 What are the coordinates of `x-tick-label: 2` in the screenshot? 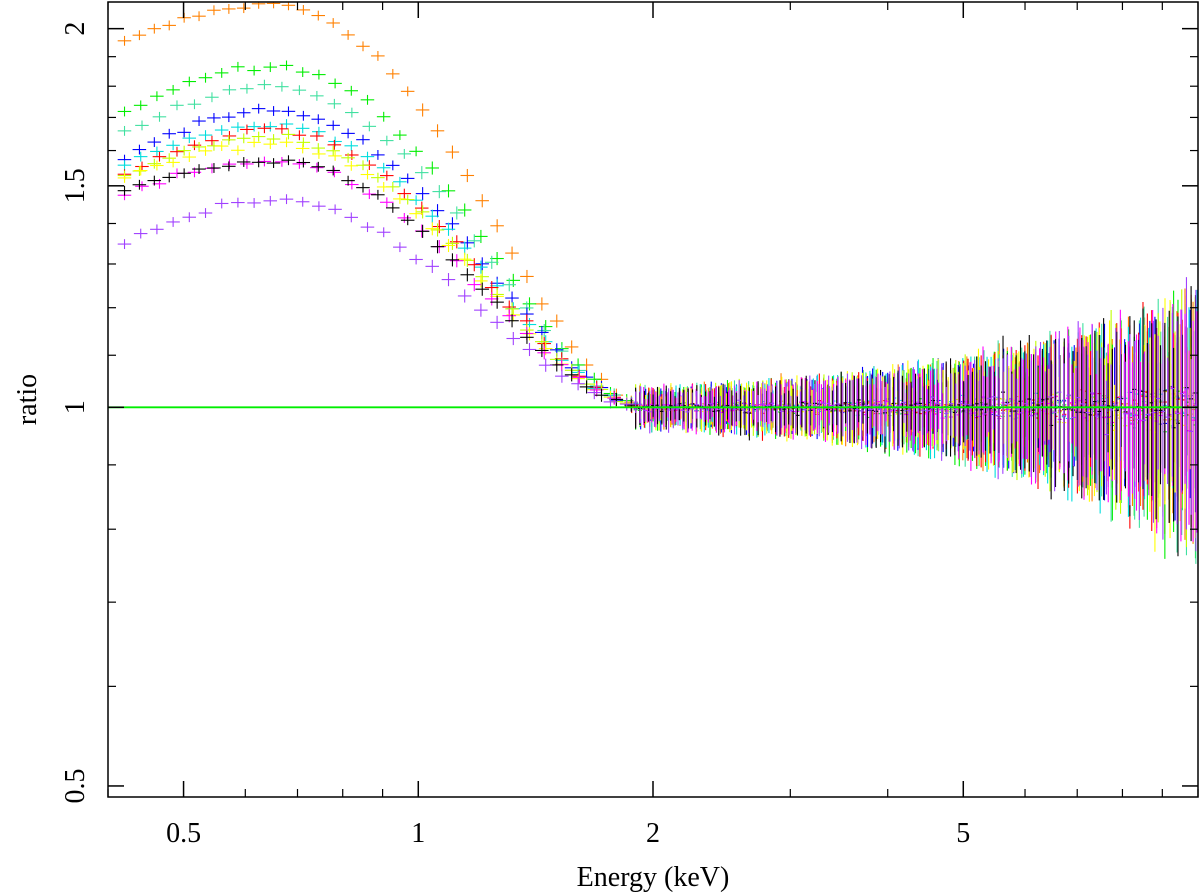 It's located at (653, 833).